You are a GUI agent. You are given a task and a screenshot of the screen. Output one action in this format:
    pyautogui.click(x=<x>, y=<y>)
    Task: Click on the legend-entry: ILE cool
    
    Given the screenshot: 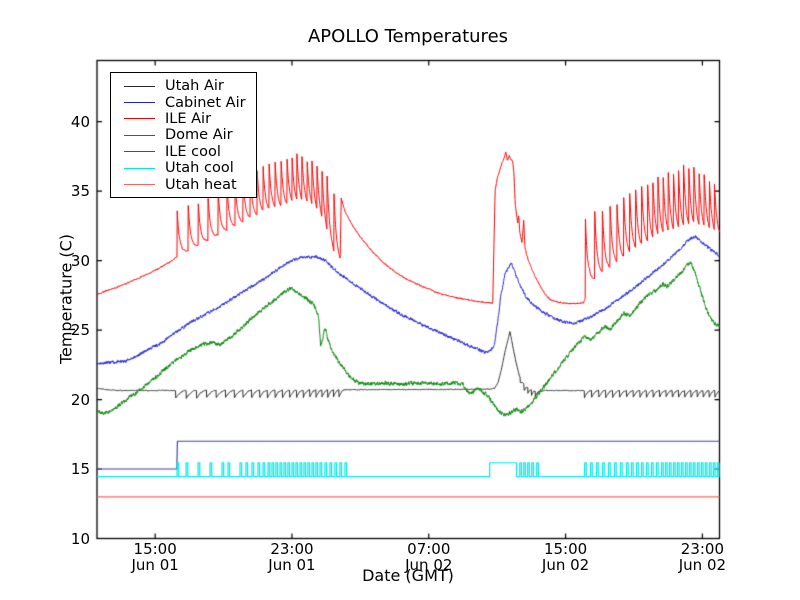 What is the action you would take?
    pyautogui.click(x=185, y=152)
    